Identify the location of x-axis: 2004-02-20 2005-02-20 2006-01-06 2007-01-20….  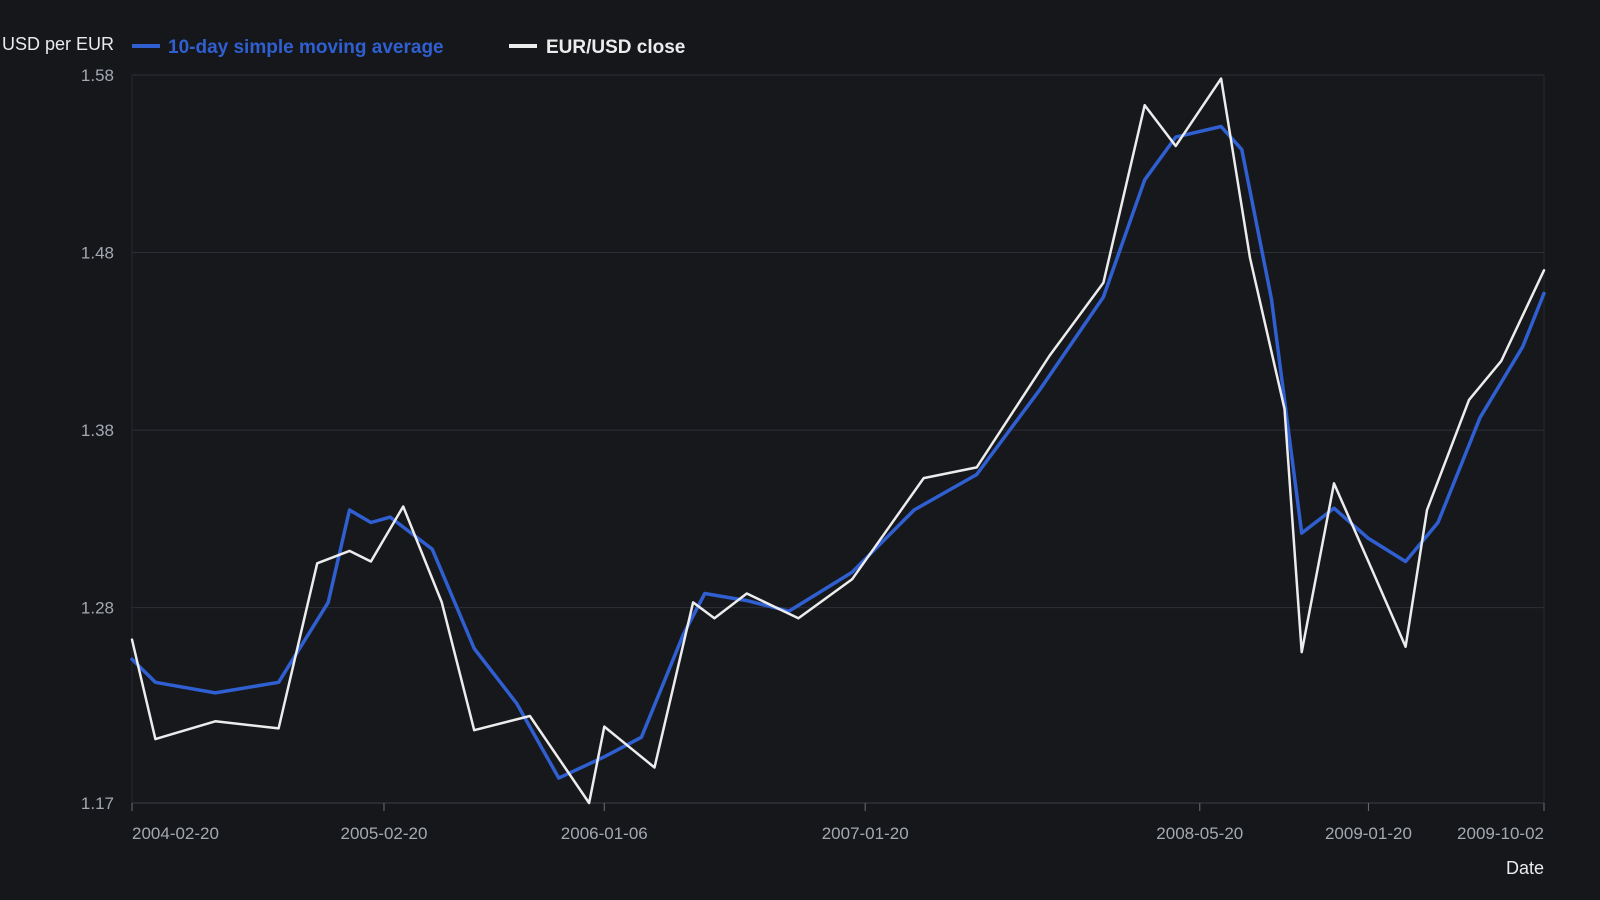
(838, 822).